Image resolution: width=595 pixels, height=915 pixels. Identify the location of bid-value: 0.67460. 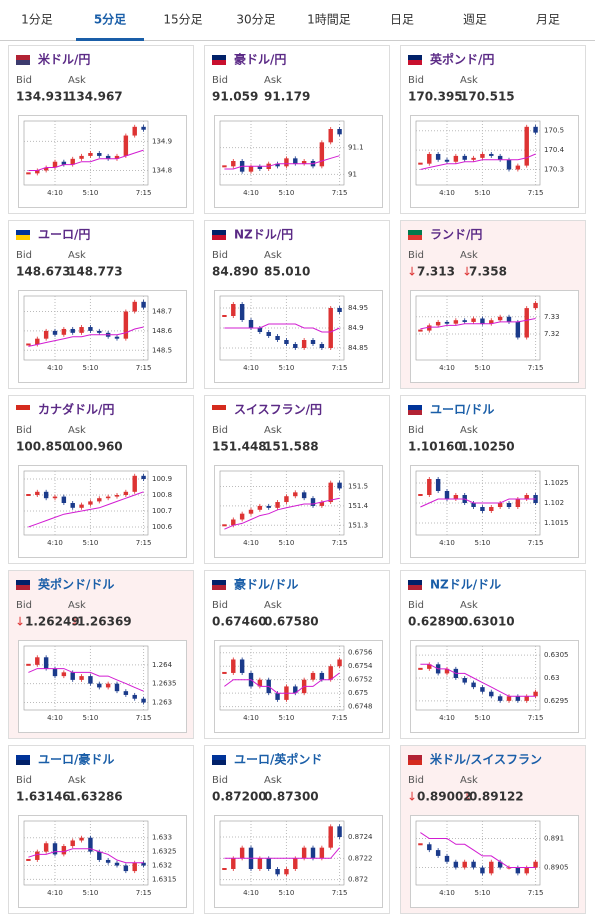
(239, 622).